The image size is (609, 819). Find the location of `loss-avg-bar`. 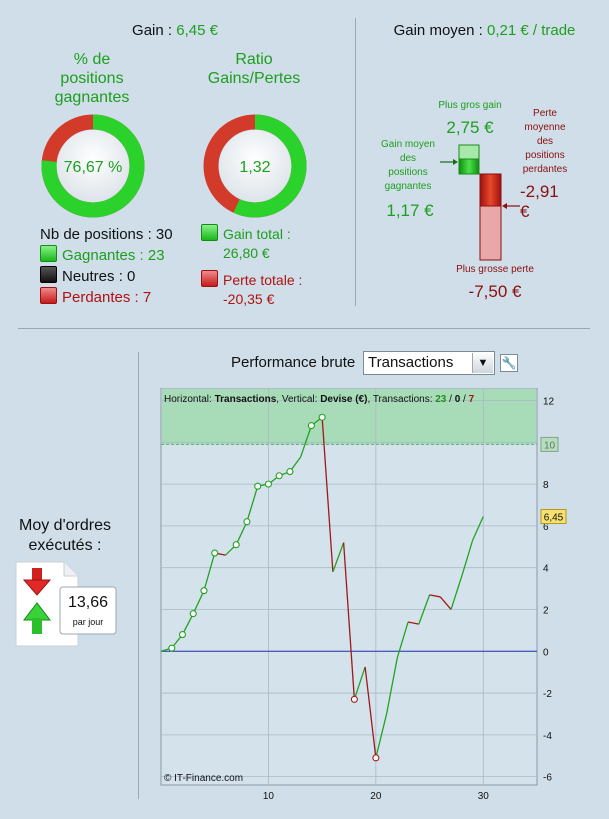

loss-avg-bar is located at coordinates (490, 190).